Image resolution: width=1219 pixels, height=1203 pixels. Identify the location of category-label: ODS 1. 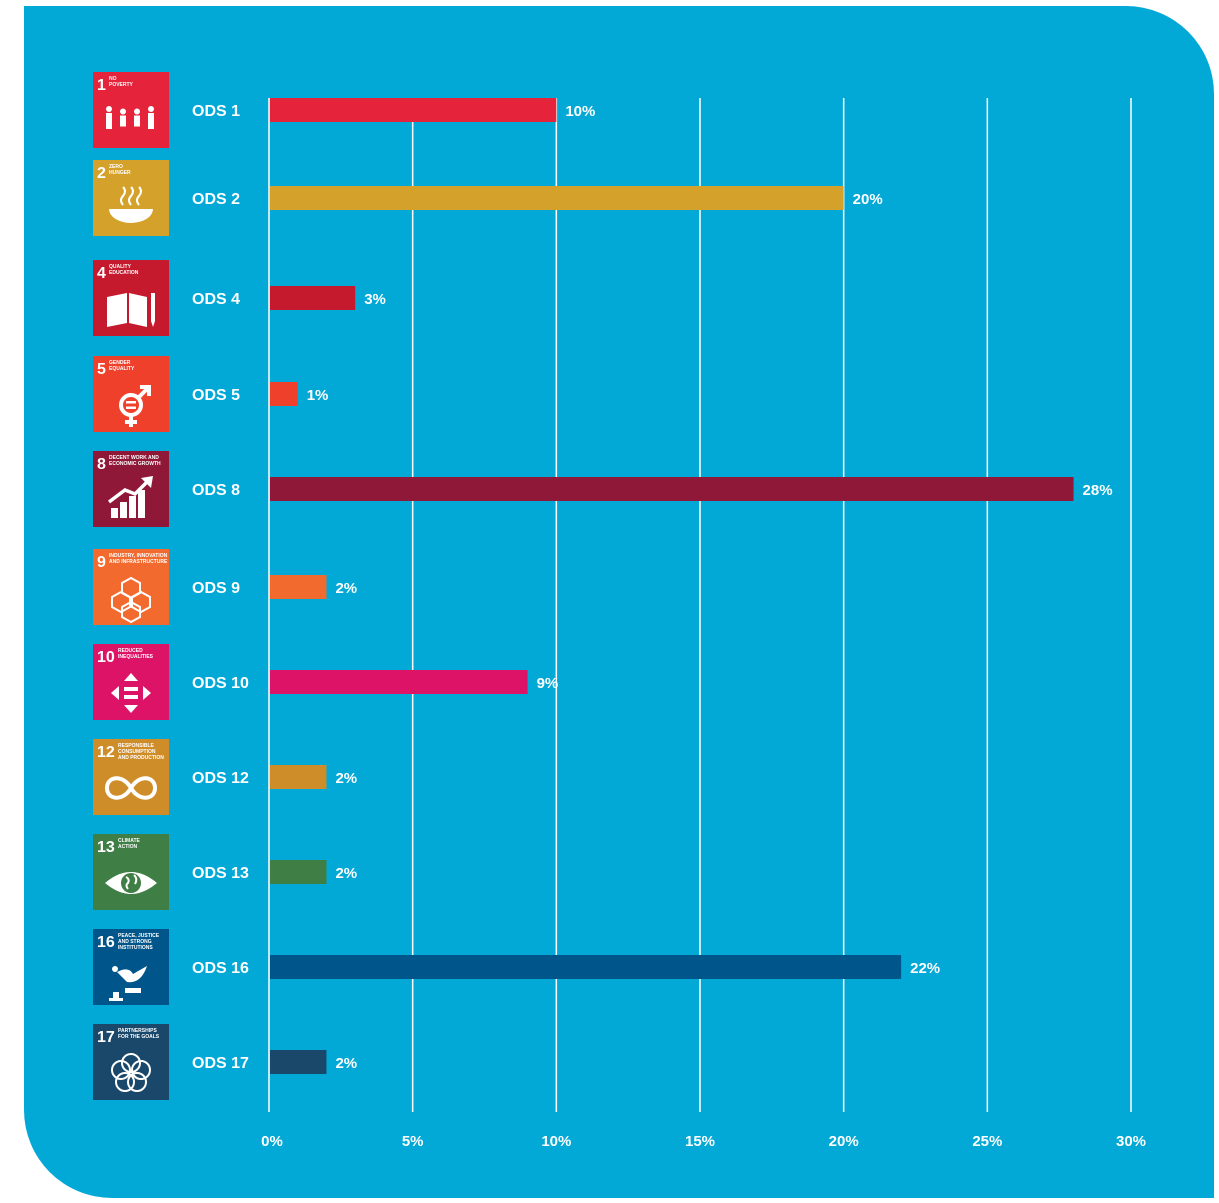
(216, 111).